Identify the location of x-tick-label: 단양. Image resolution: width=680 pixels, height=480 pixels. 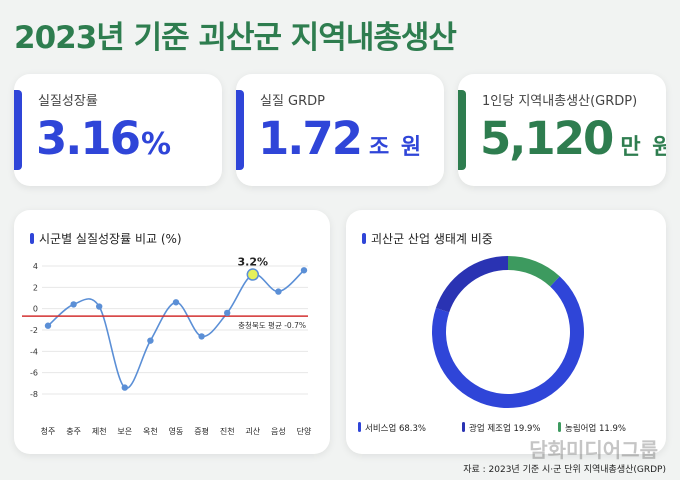
(304, 431).